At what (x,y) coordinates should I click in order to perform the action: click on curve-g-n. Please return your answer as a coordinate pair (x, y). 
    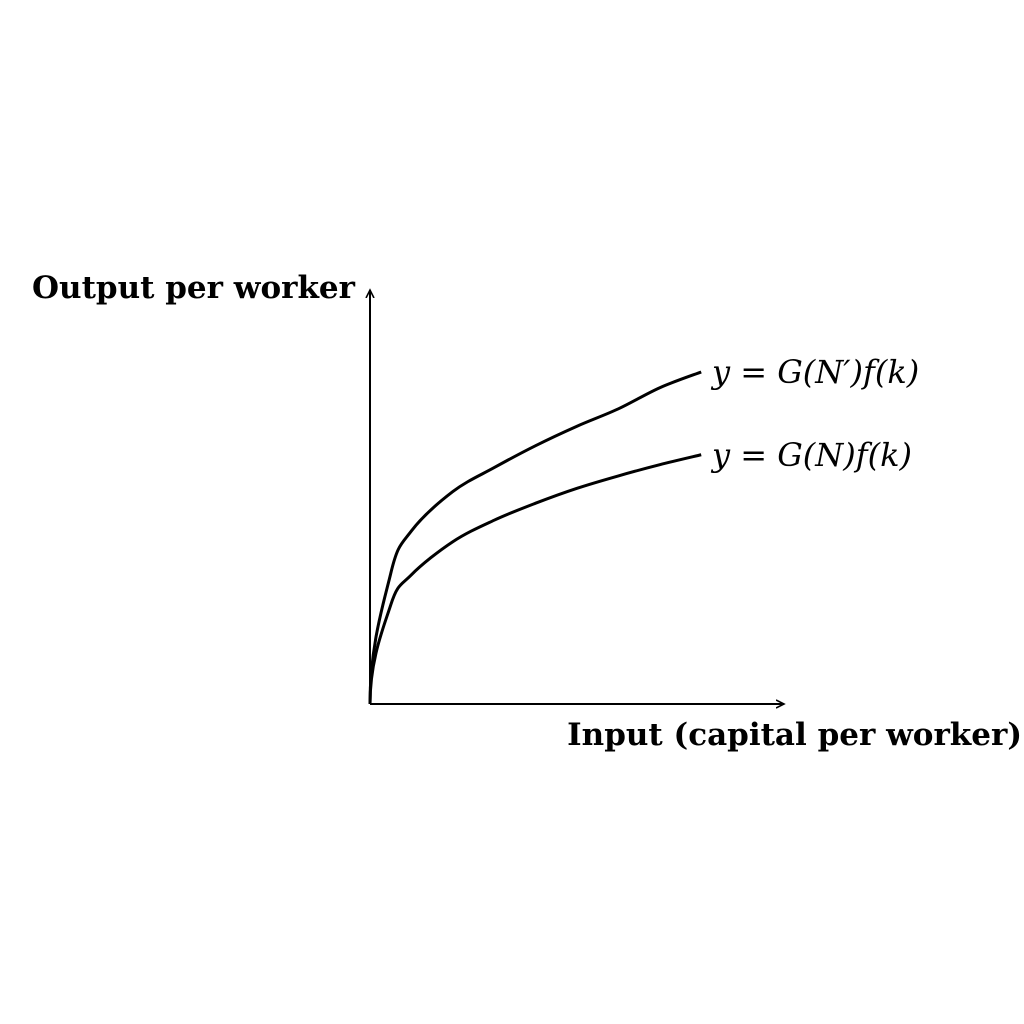
    Looking at the image, I should click on (535, 579).